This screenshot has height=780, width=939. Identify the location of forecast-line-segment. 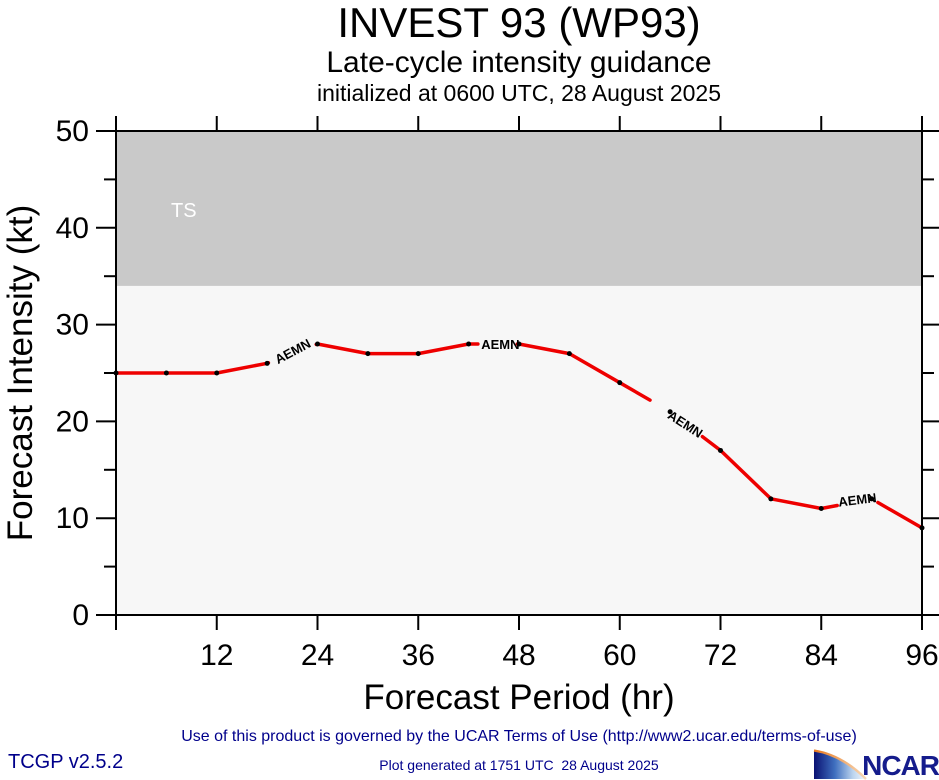
(900, 515).